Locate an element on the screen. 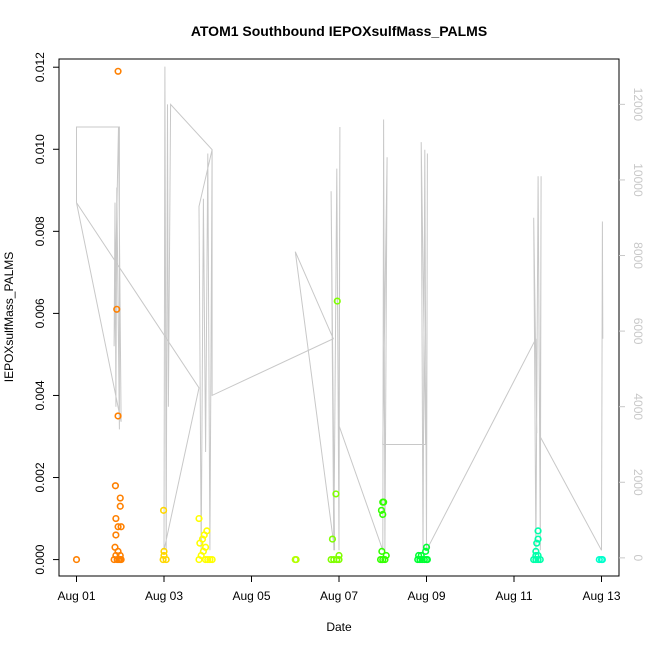  y-tick-label: 0.002 is located at coordinates (40, 477).